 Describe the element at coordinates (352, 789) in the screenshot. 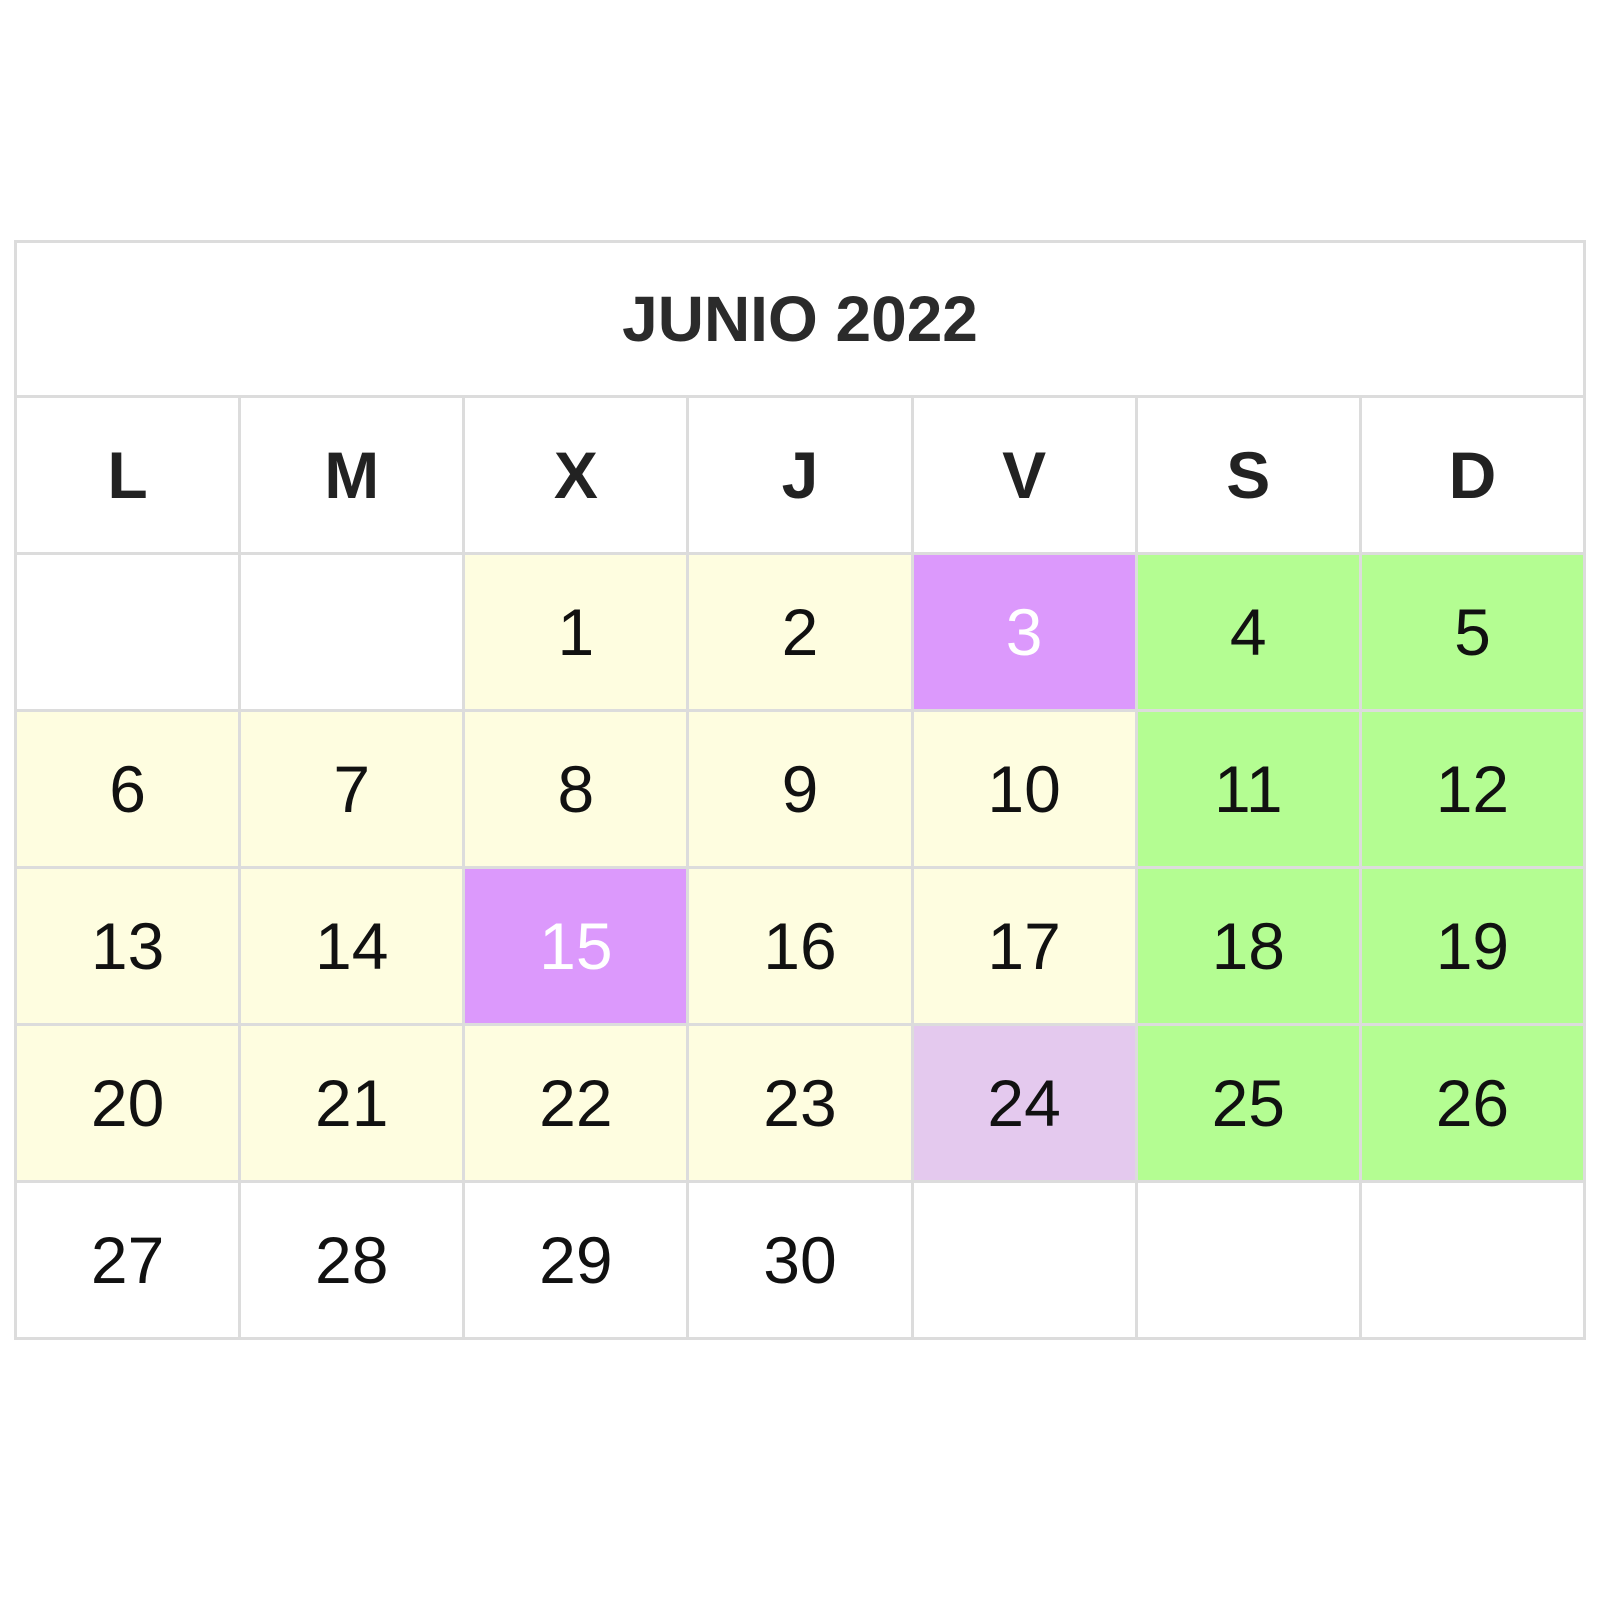

I see `day-cell-7: 7` at that location.